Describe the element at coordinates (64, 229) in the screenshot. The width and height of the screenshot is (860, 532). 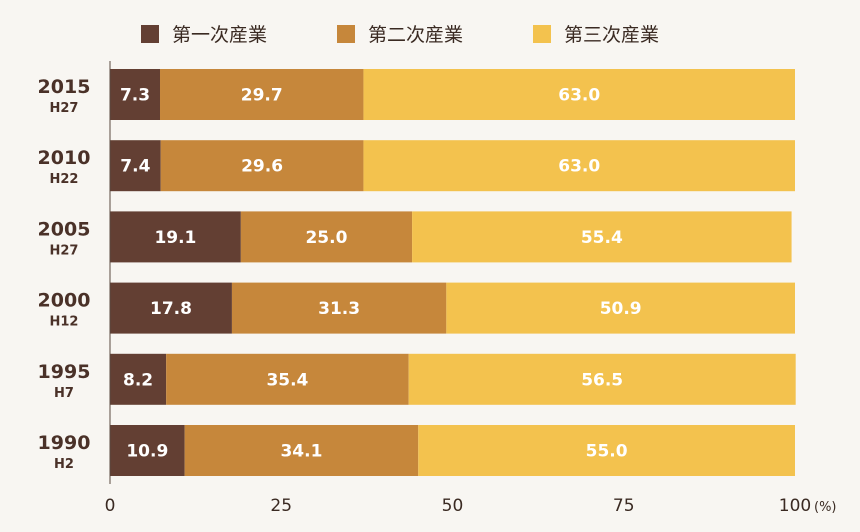
I see `year-label: 2005` at that location.